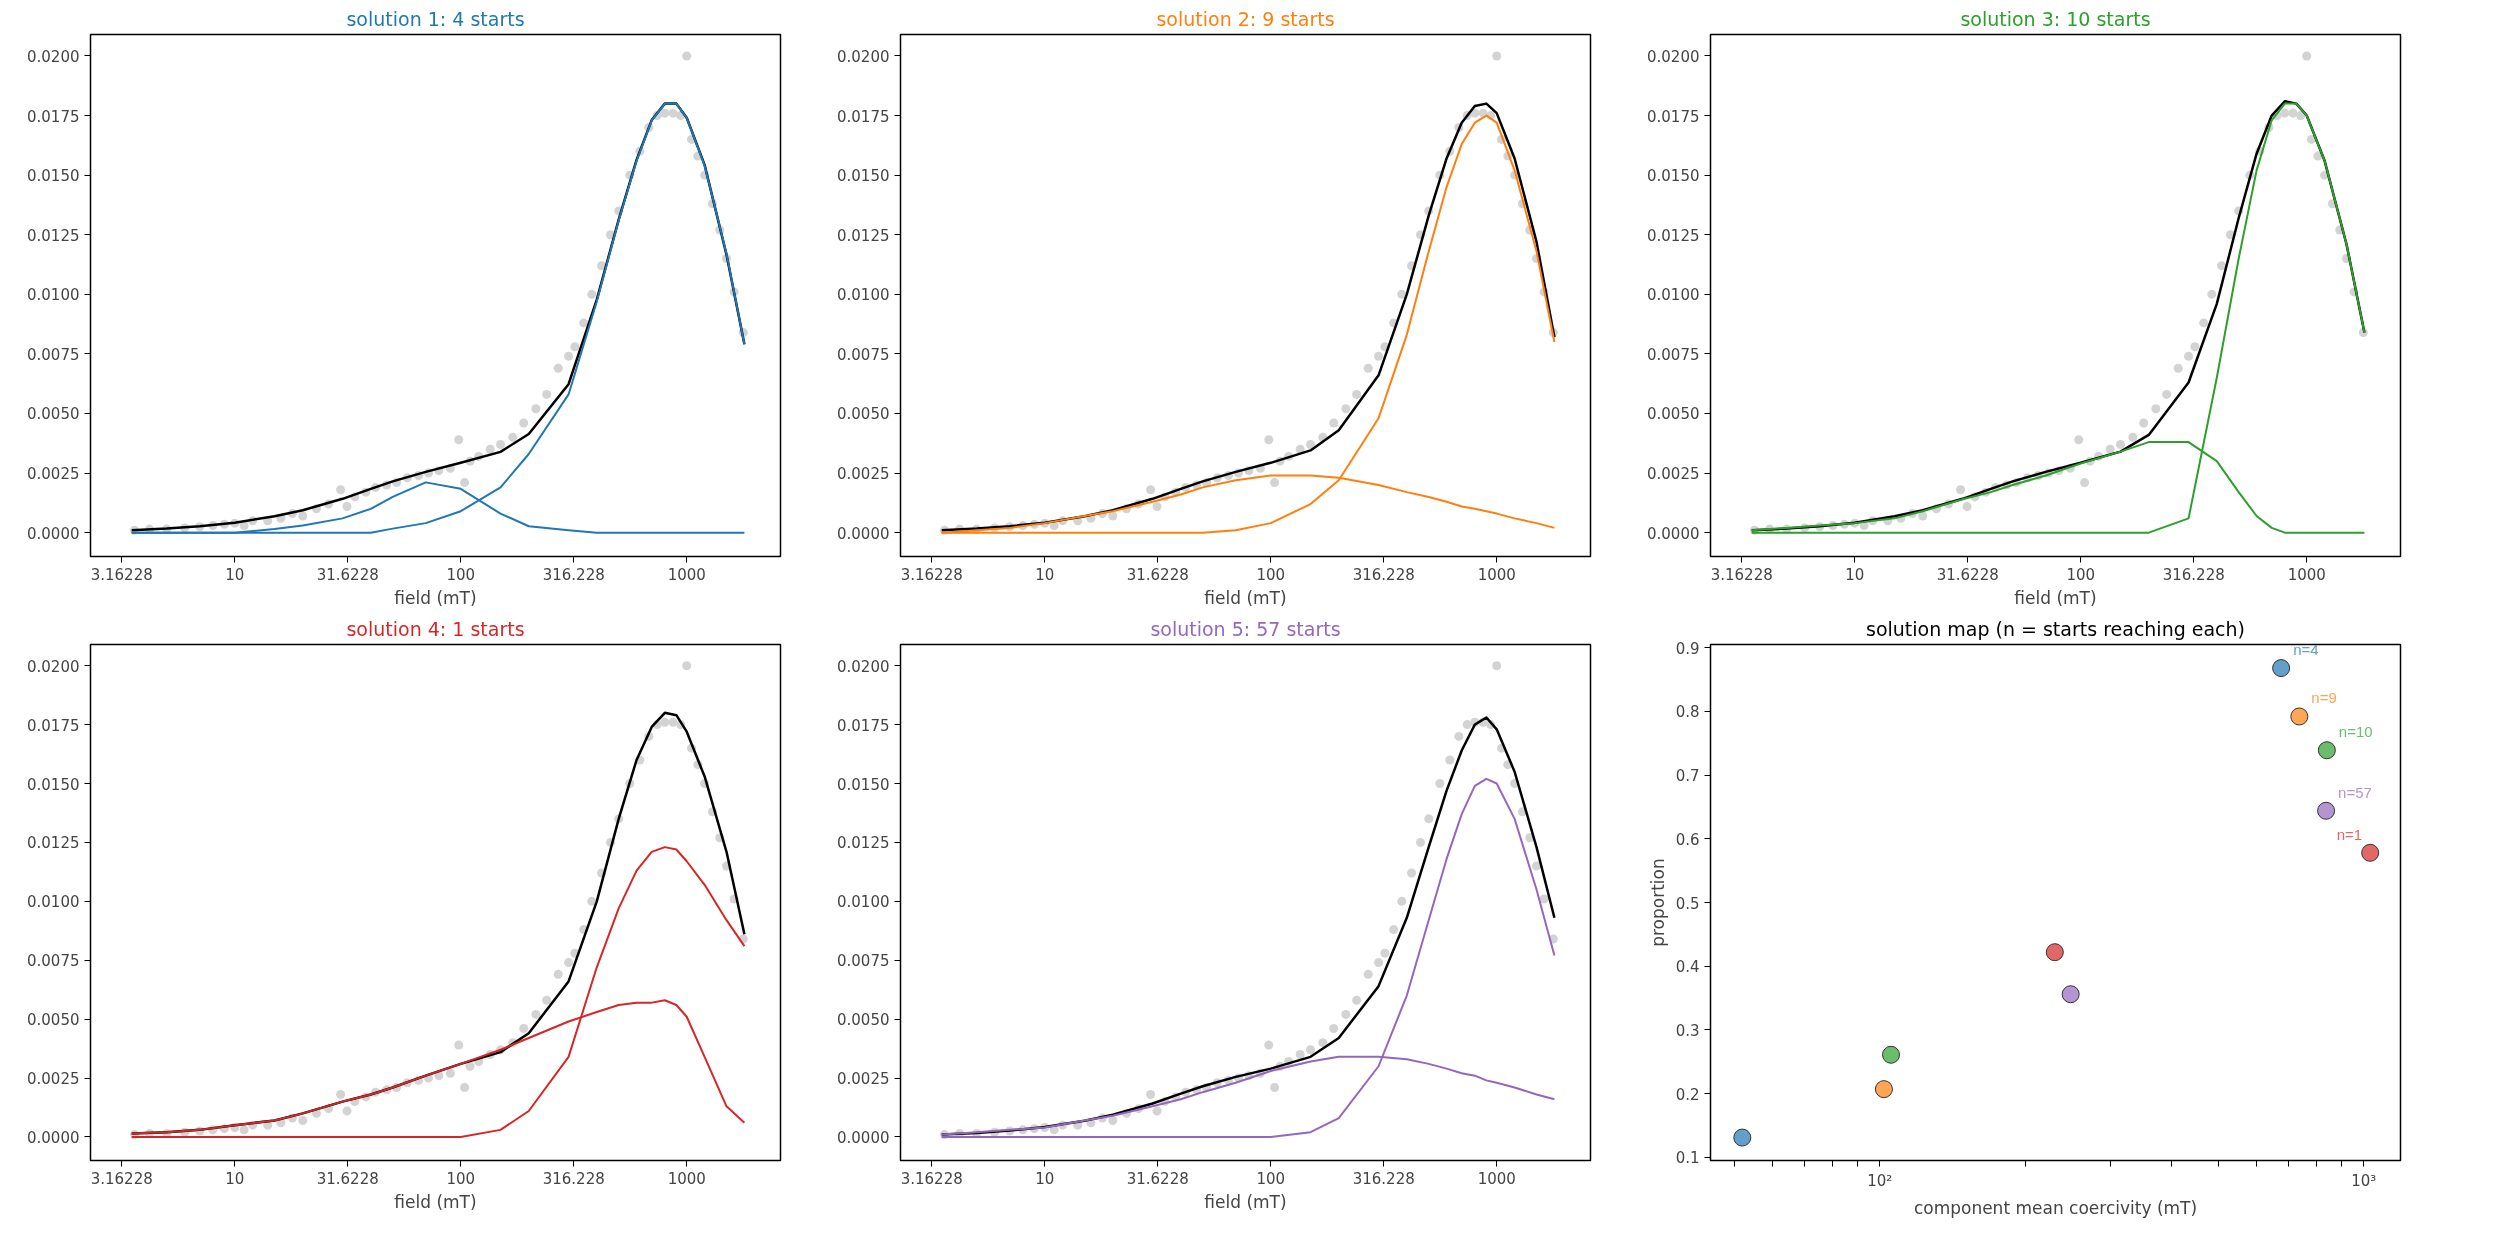  I want to click on y-tick-label: 0.2, so click(1687, 1094).